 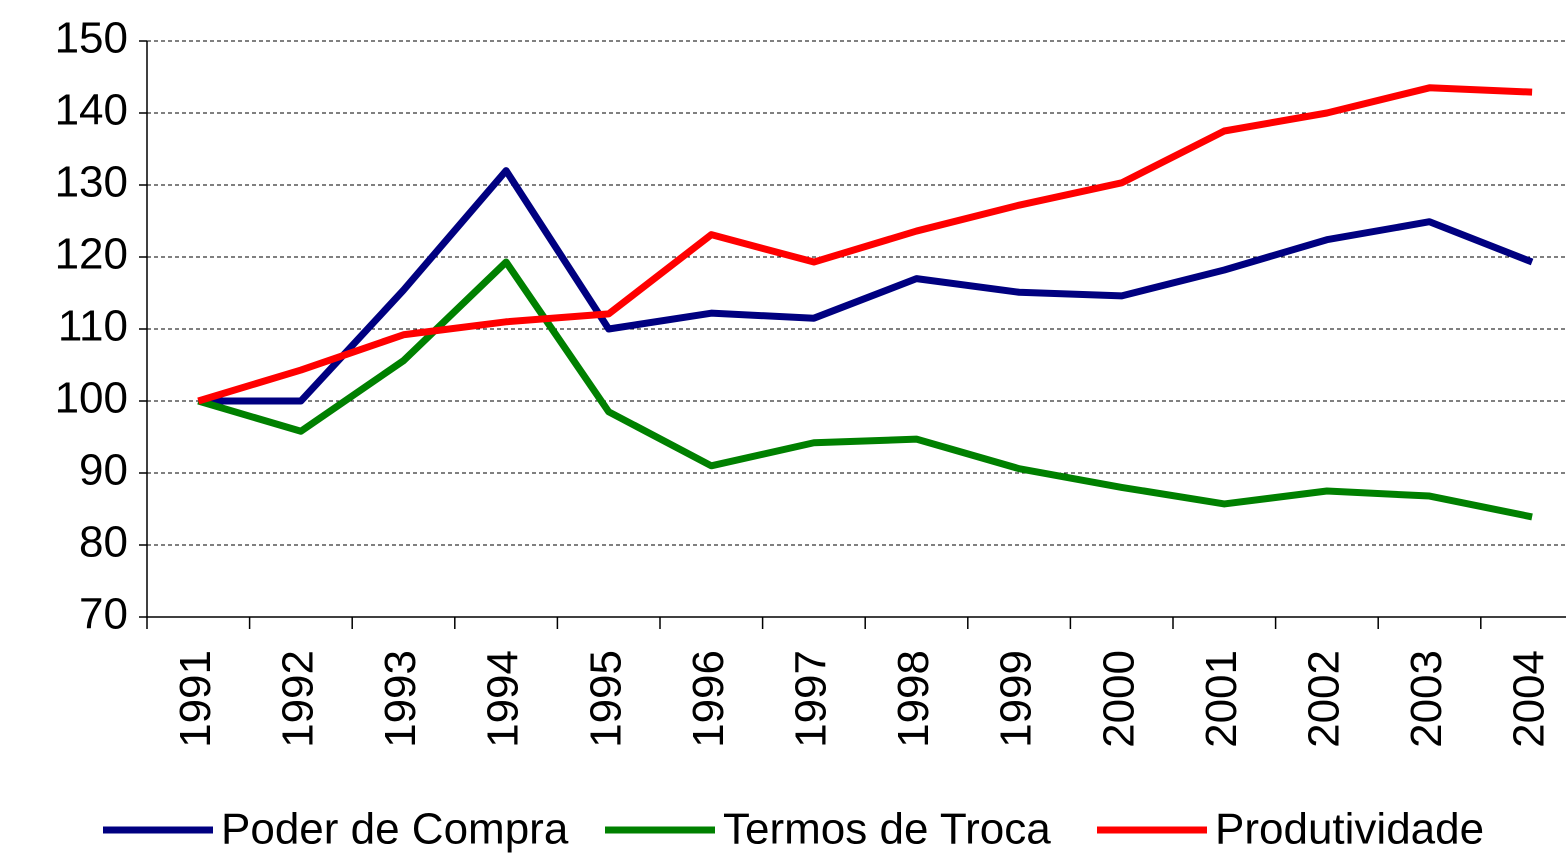 I want to click on y-tick-label: 130, so click(x=91, y=182).